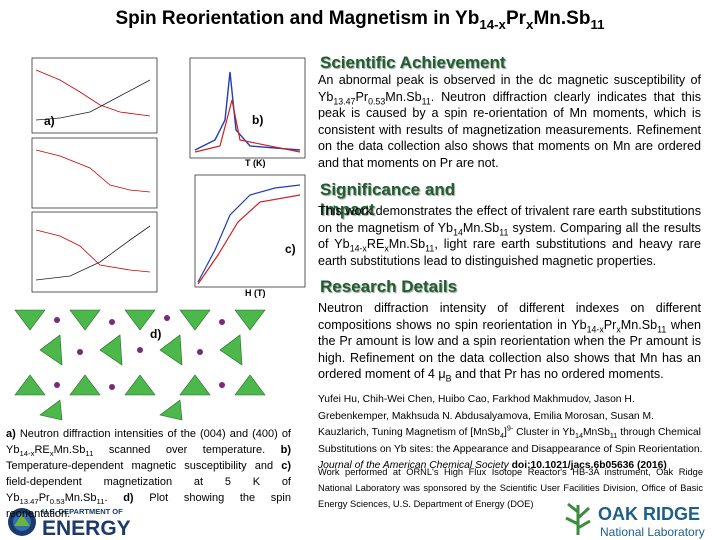 Image resolution: width=720 pixels, height=540 pixels. Describe the element at coordinates (49, 121) in the screenshot. I see `panel-label: a)` at that location.